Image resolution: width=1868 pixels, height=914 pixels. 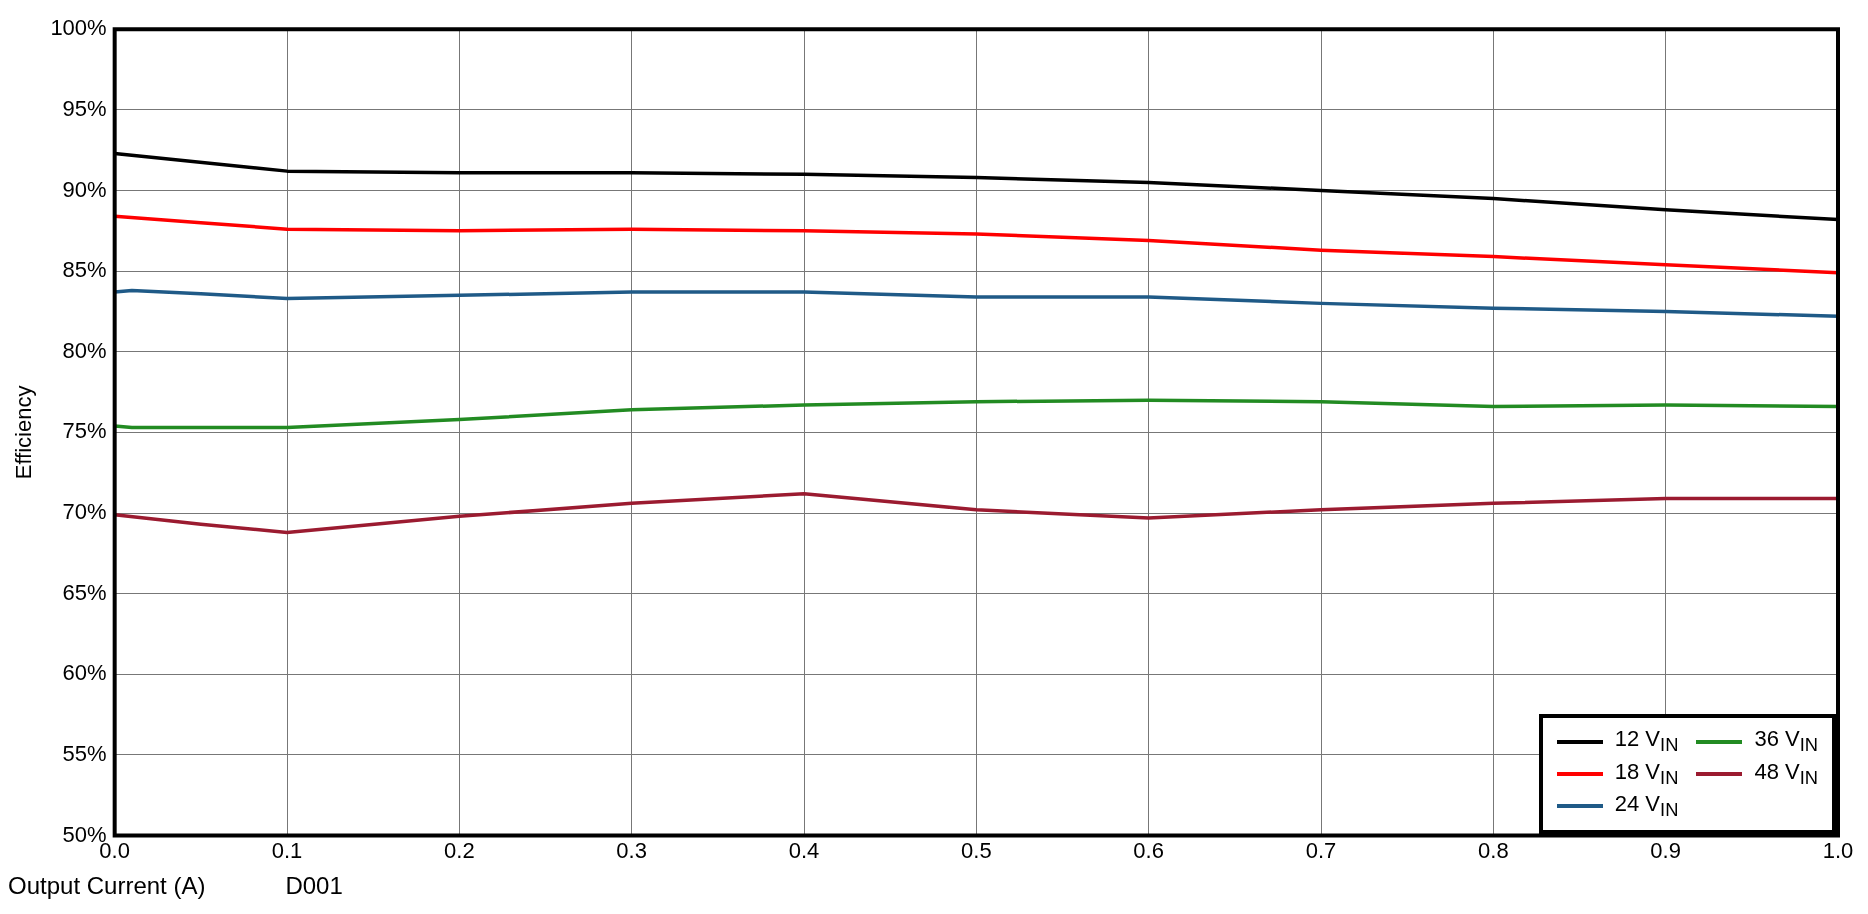 What do you see at coordinates (1321, 850) in the screenshot?
I see `x-tick-label: 0.7` at bounding box center [1321, 850].